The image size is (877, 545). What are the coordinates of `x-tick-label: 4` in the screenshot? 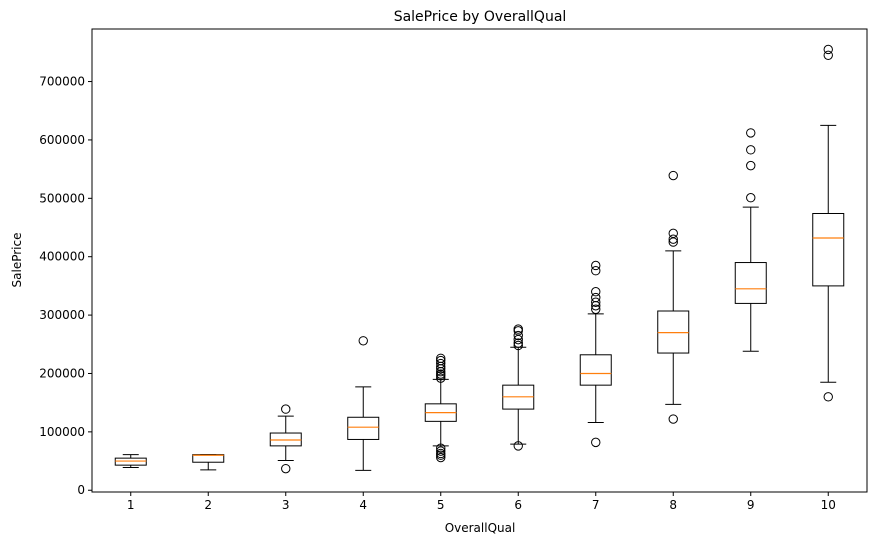 It's located at (363, 505).